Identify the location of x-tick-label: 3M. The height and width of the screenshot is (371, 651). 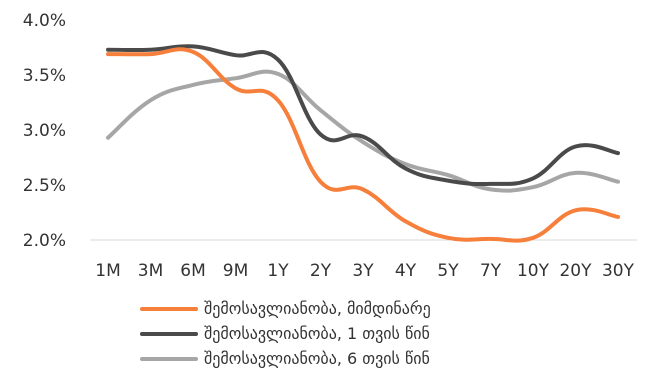
(150, 271).